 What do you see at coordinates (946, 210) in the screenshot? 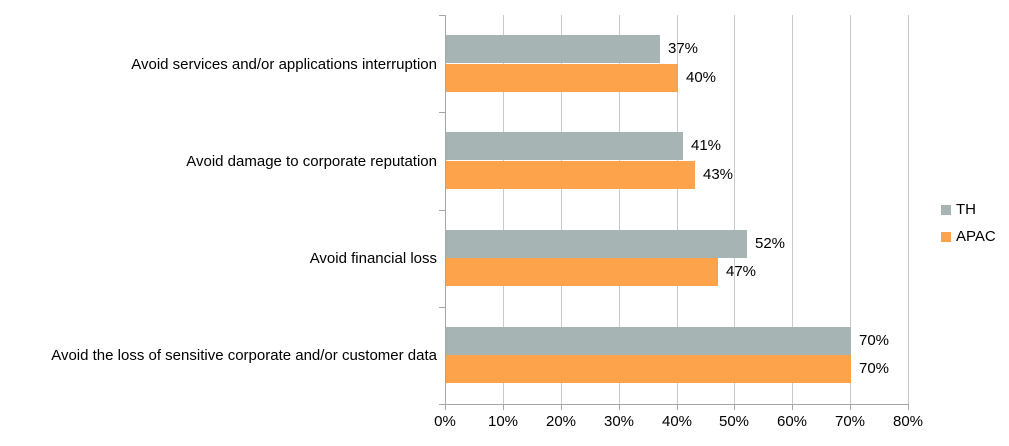
I see `legend-swatch-th-icon` at bounding box center [946, 210].